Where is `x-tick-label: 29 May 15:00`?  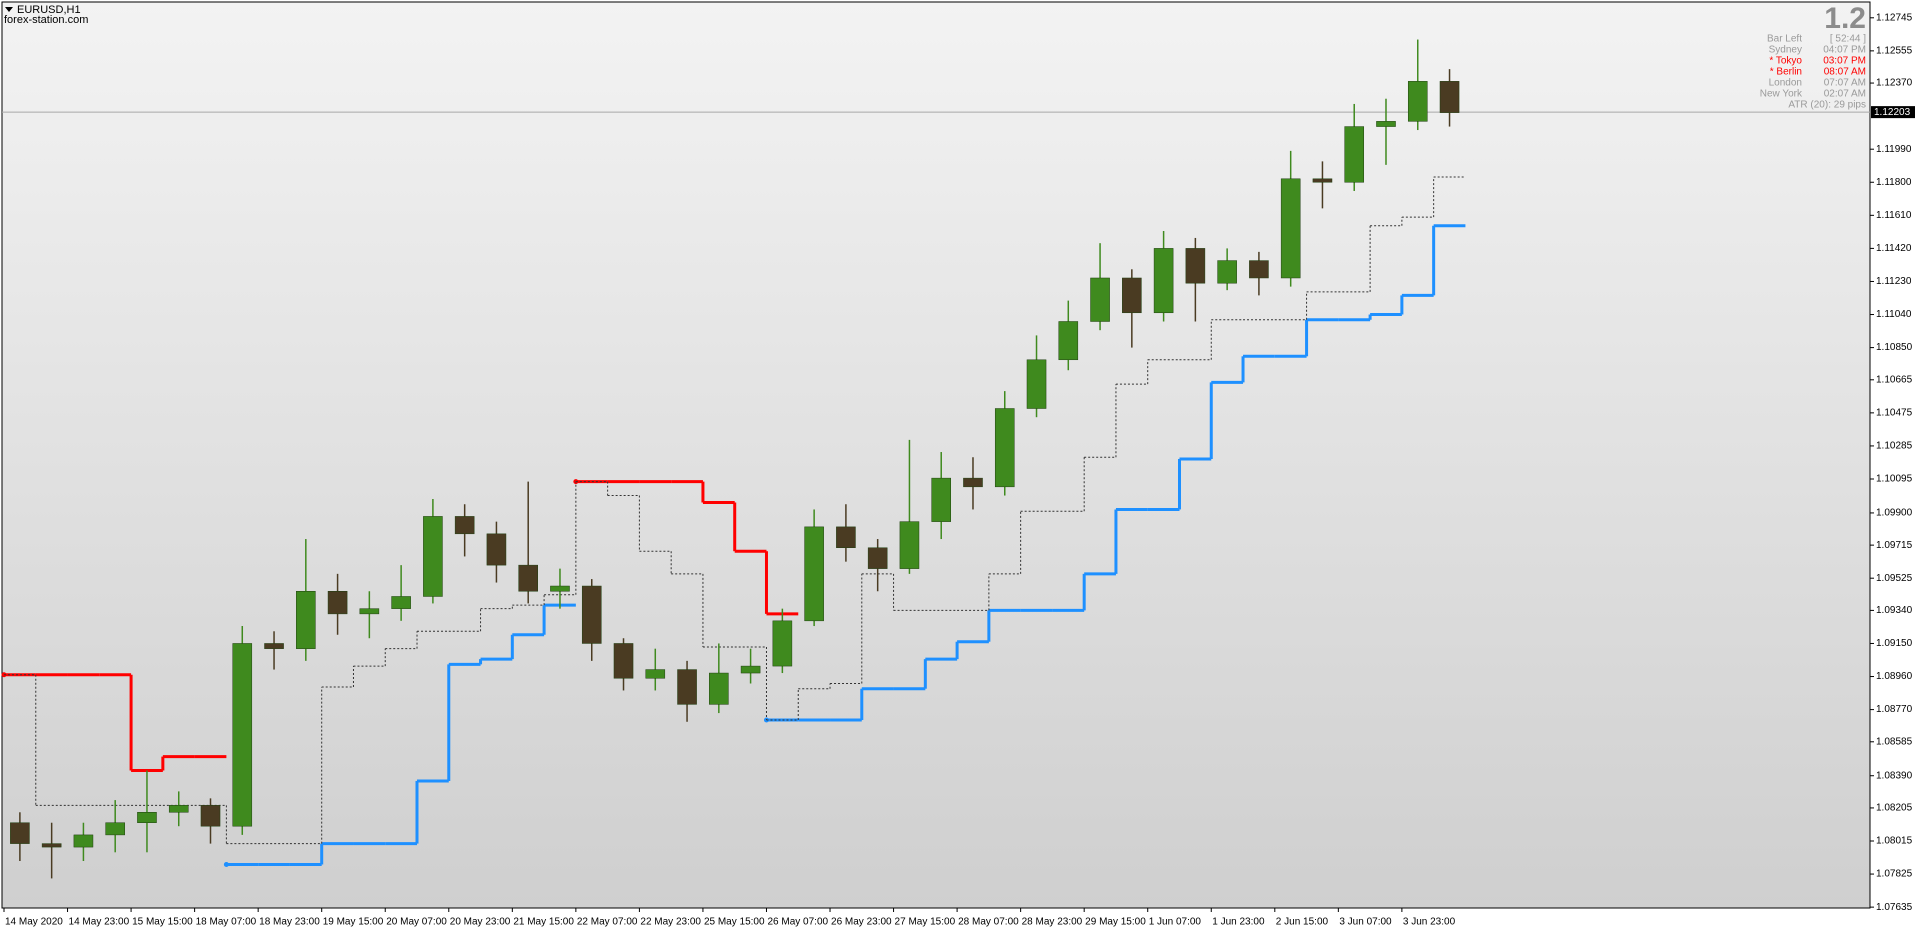
x-tick-label: 29 May 15:00 is located at coordinates (1115, 922).